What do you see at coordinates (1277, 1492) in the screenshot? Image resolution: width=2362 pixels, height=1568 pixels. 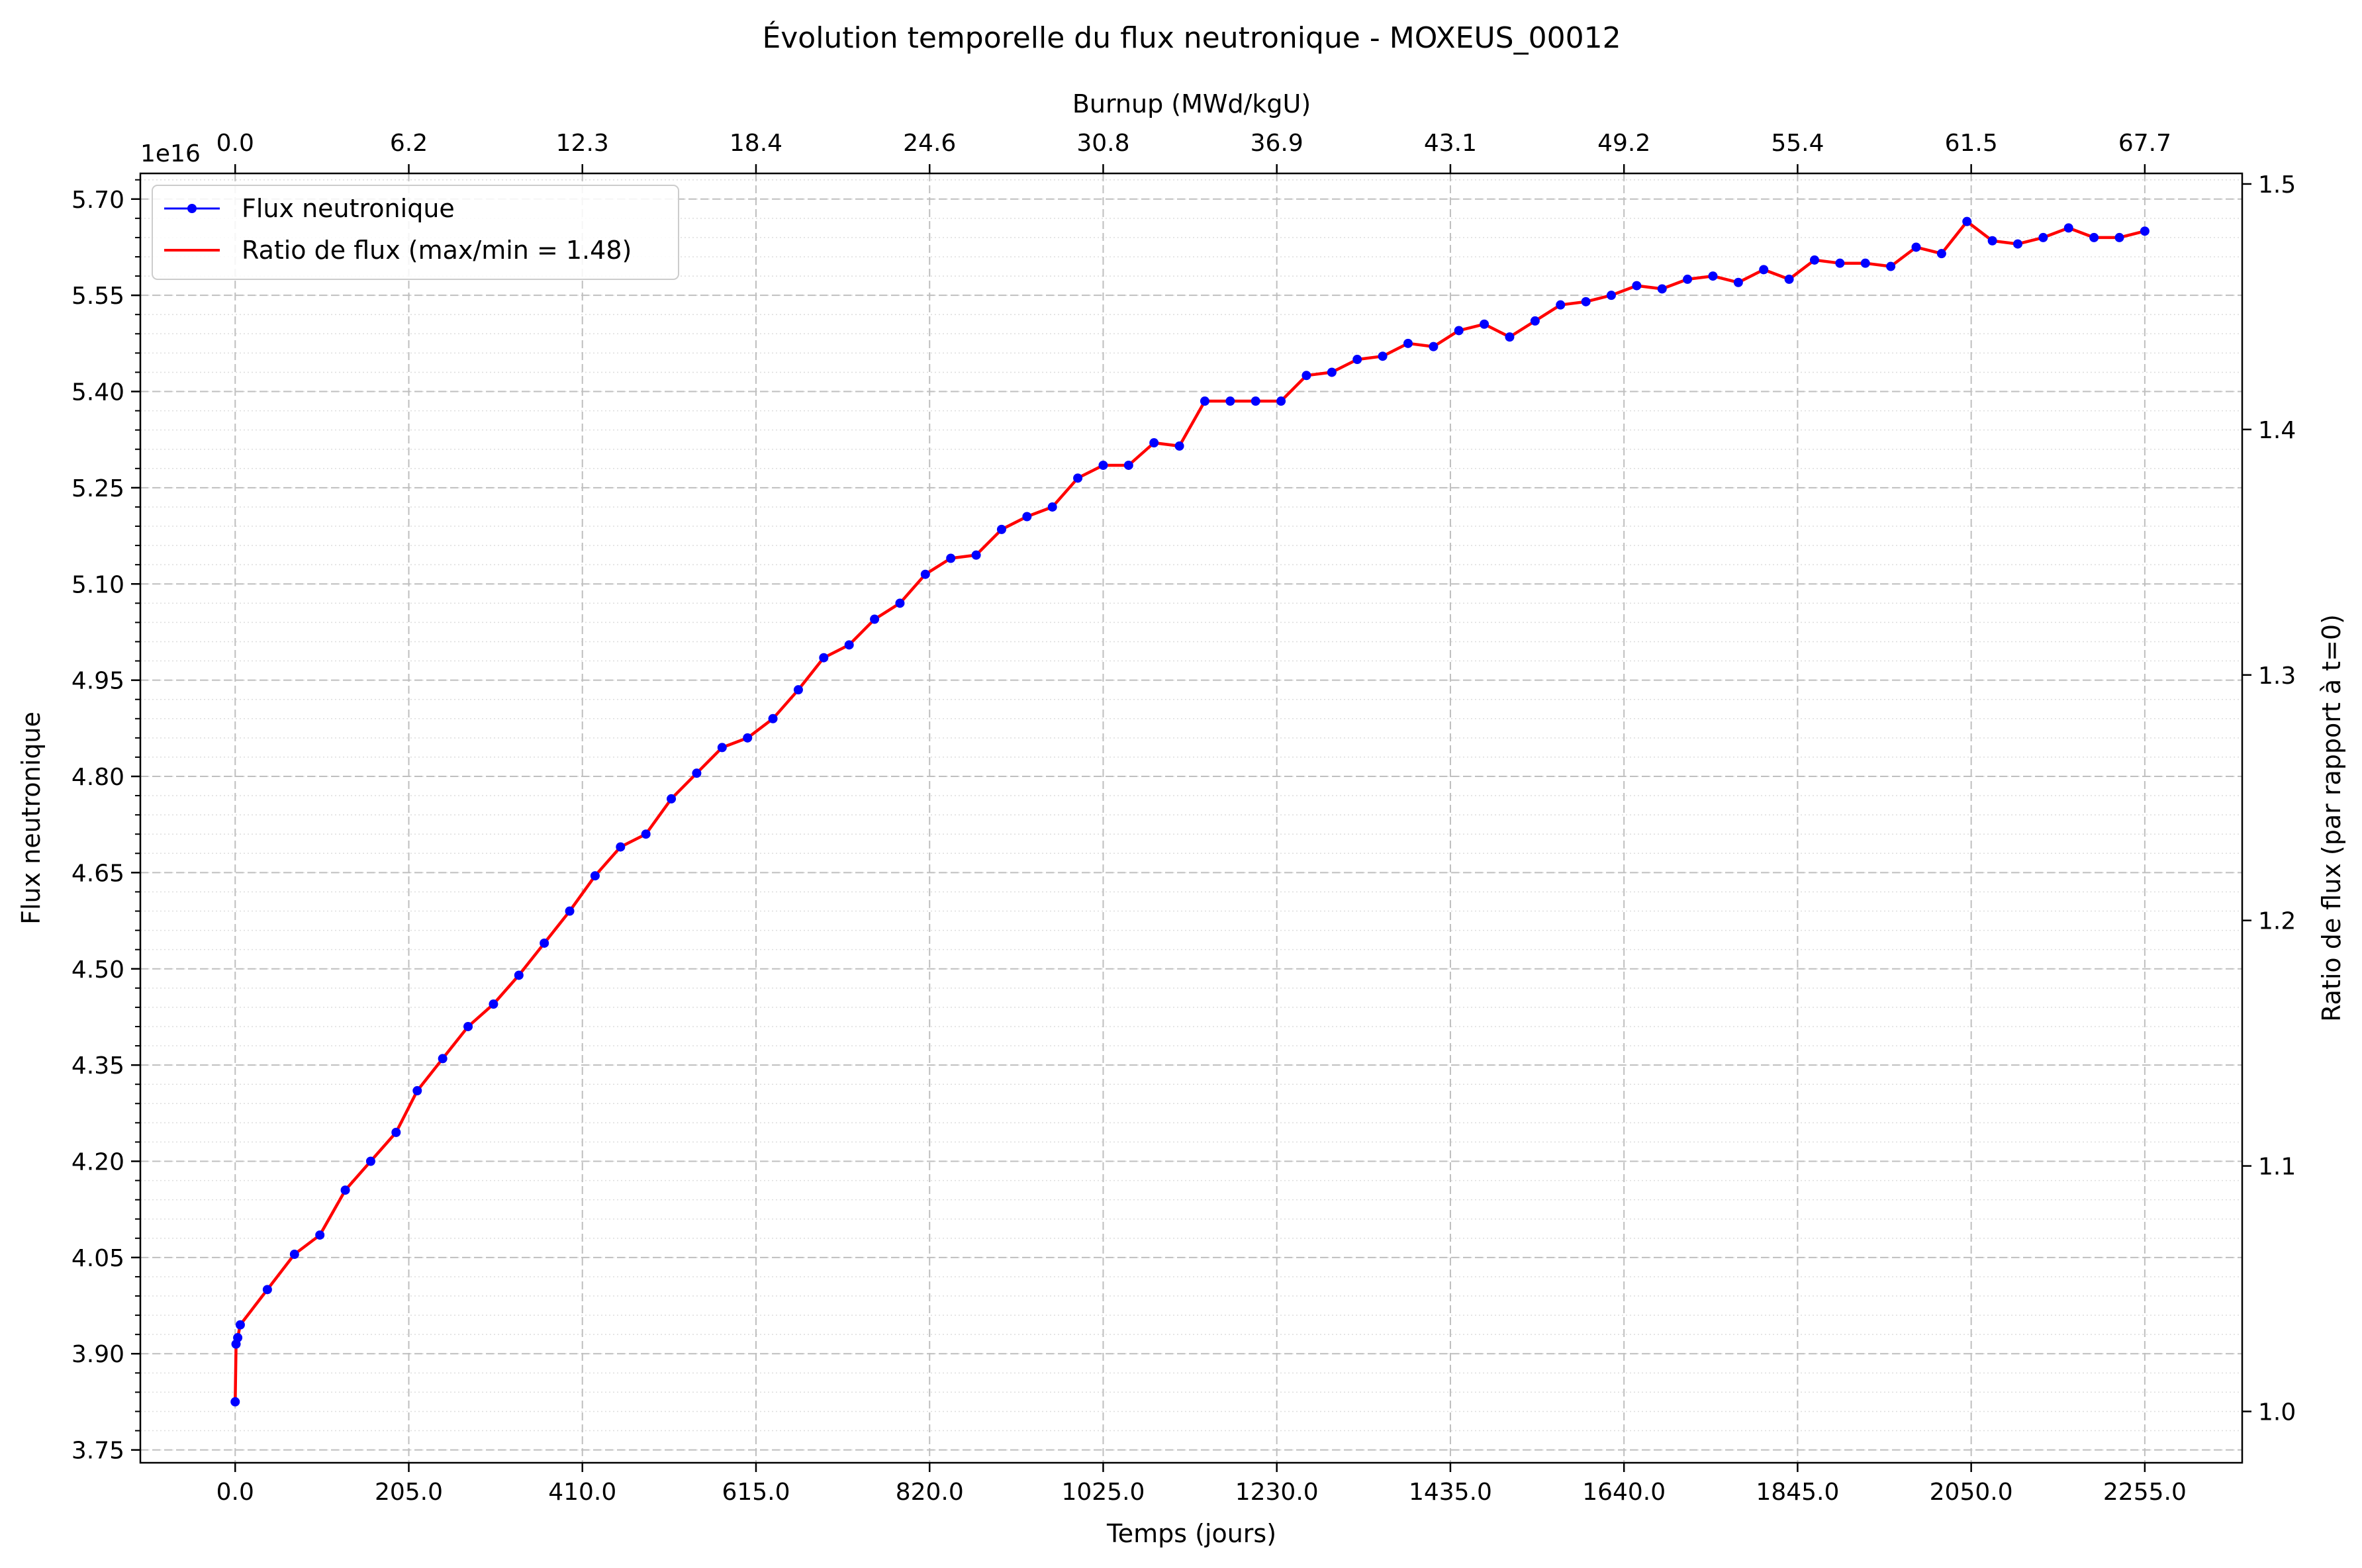 I see `x-tick-label: 1230.0` at bounding box center [1277, 1492].